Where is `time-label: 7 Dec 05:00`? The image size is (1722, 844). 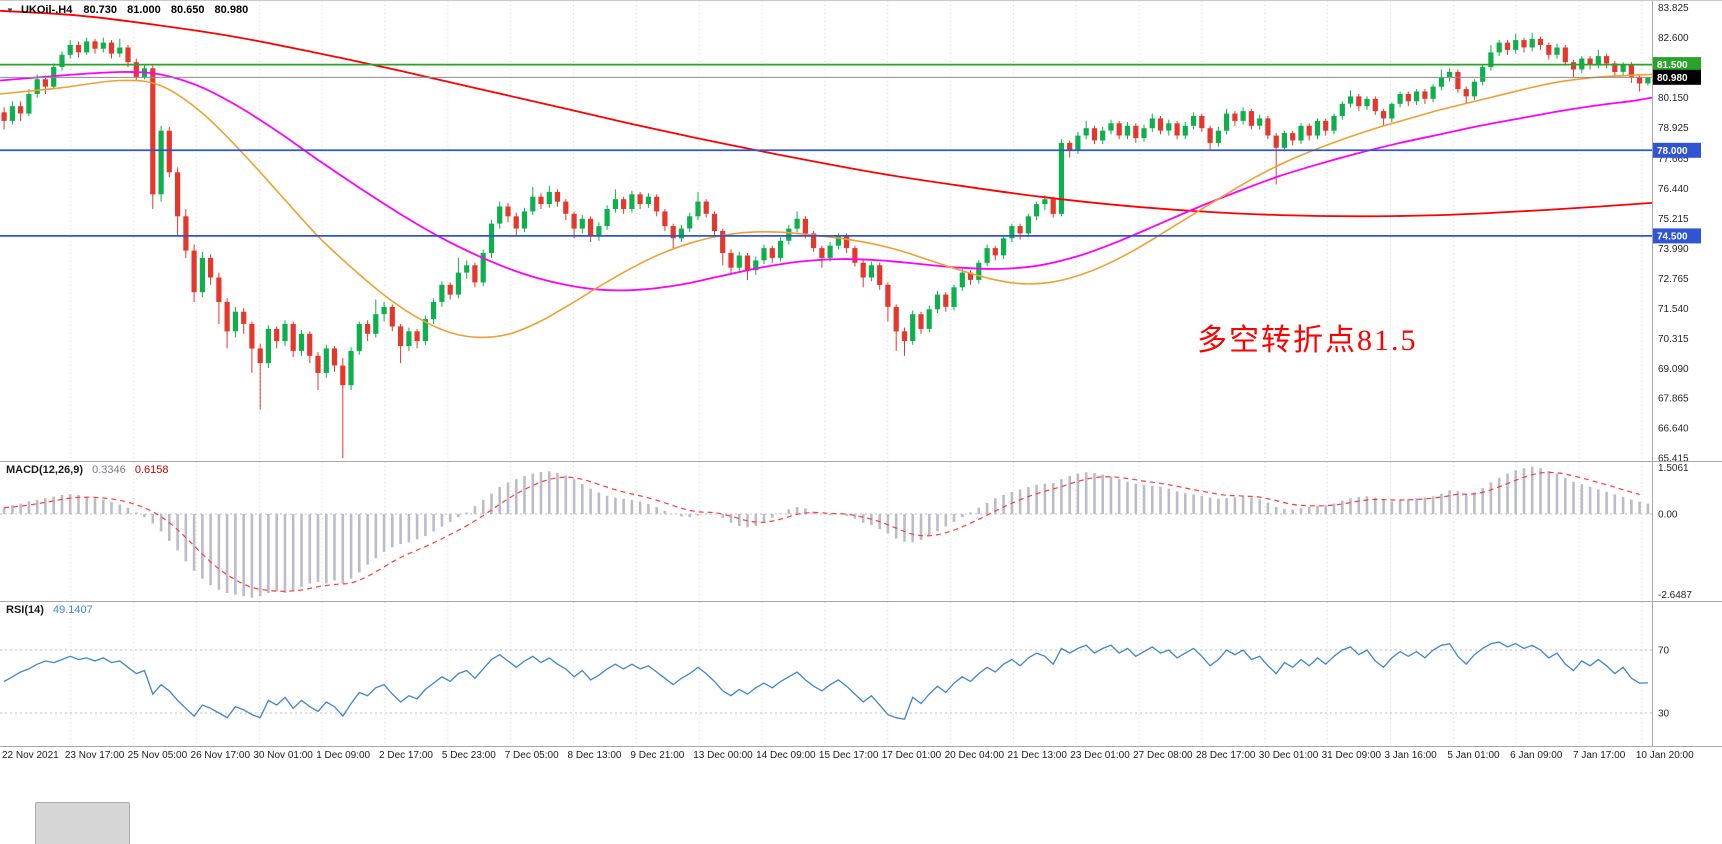 time-label: 7 Dec 05:00 is located at coordinates (531, 755).